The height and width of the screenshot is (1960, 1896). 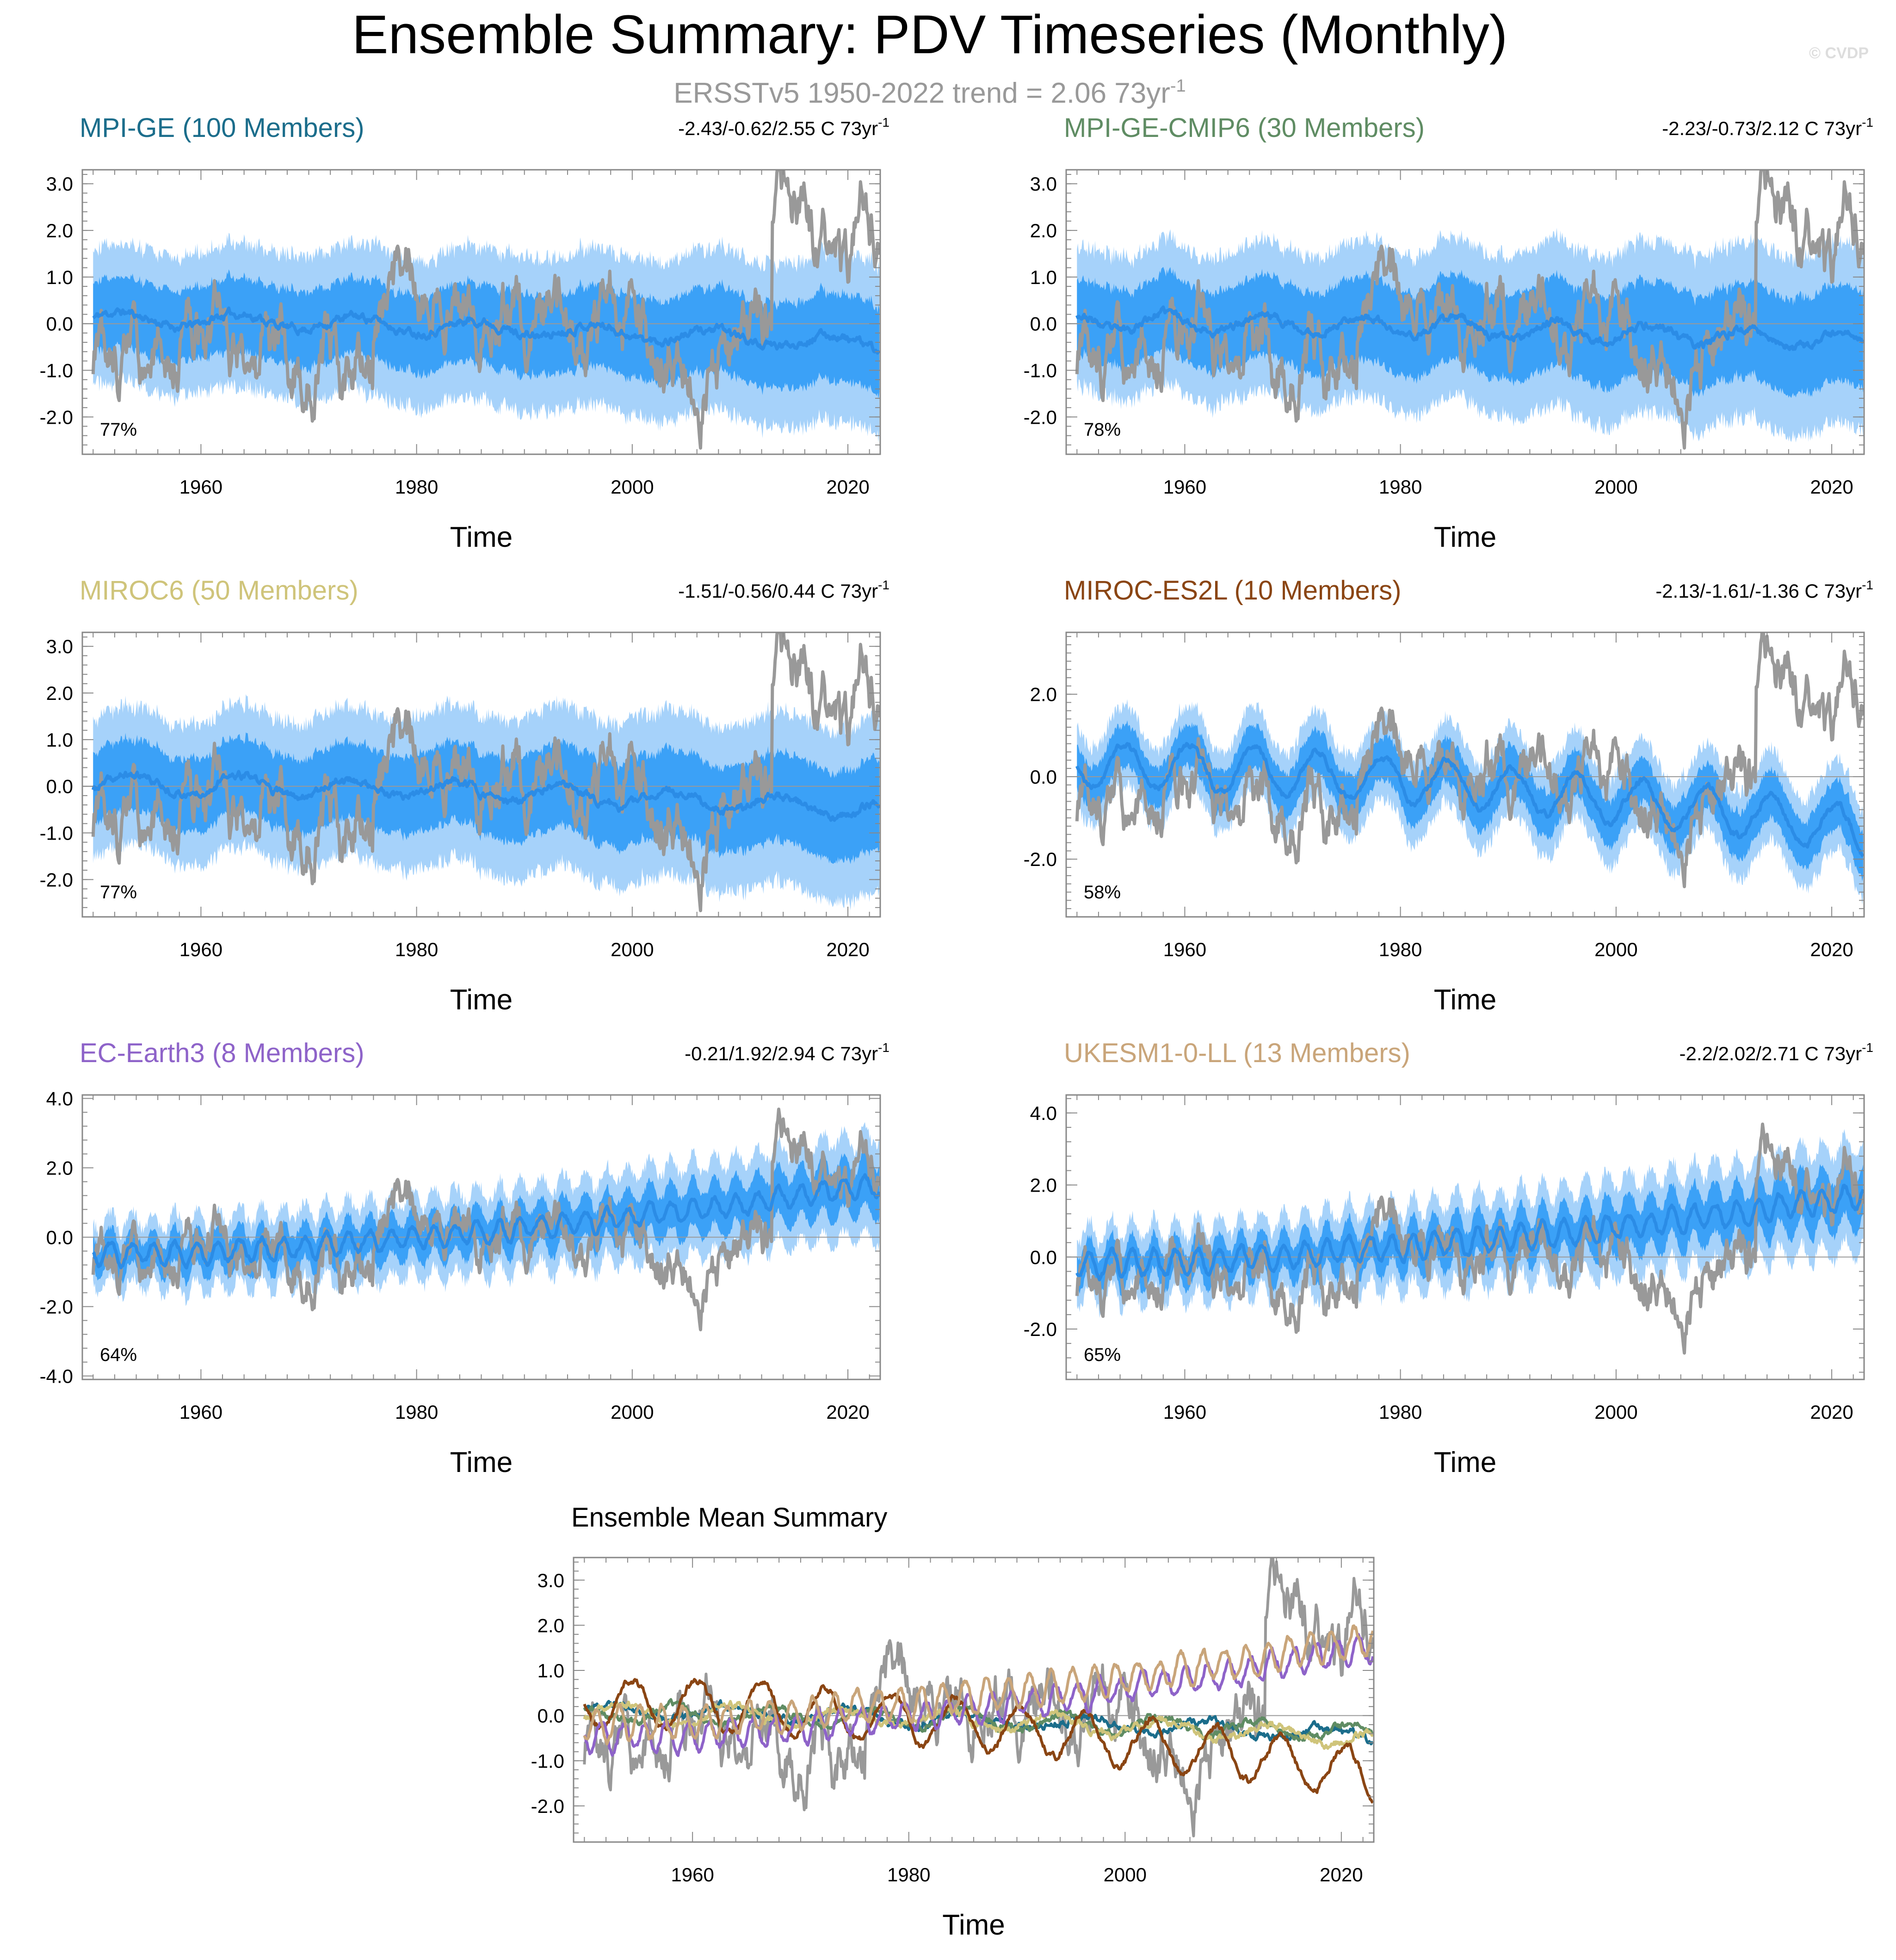 What do you see at coordinates (978, 1685) in the screenshot?
I see `panel-ensemble-mean-summary-series-ukesm1-0-ll` at bounding box center [978, 1685].